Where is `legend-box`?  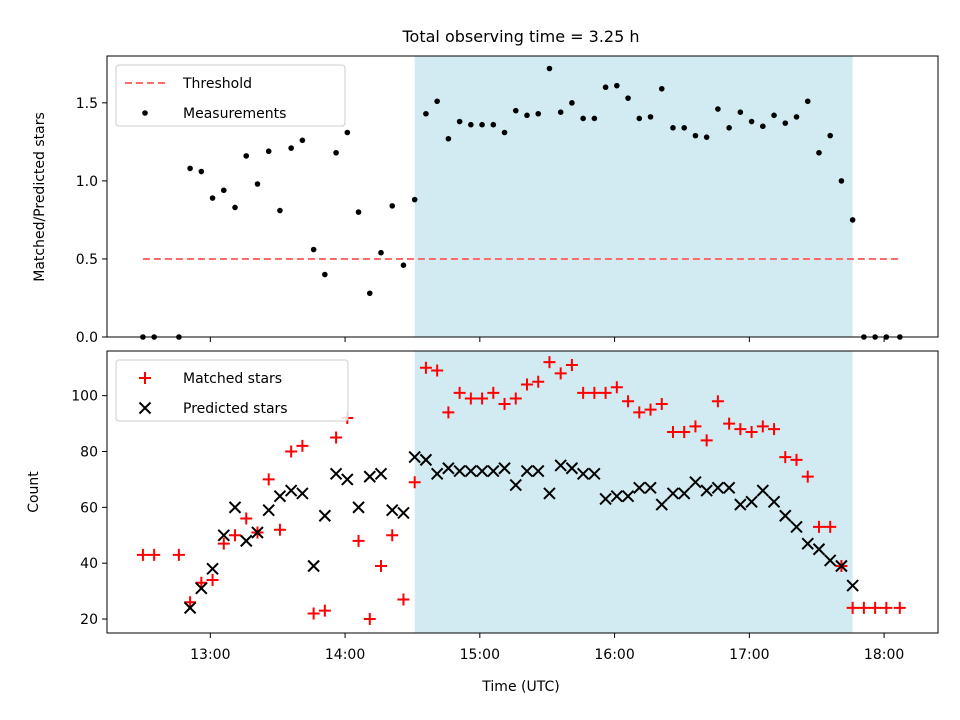
legend-box is located at coordinates (232, 390).